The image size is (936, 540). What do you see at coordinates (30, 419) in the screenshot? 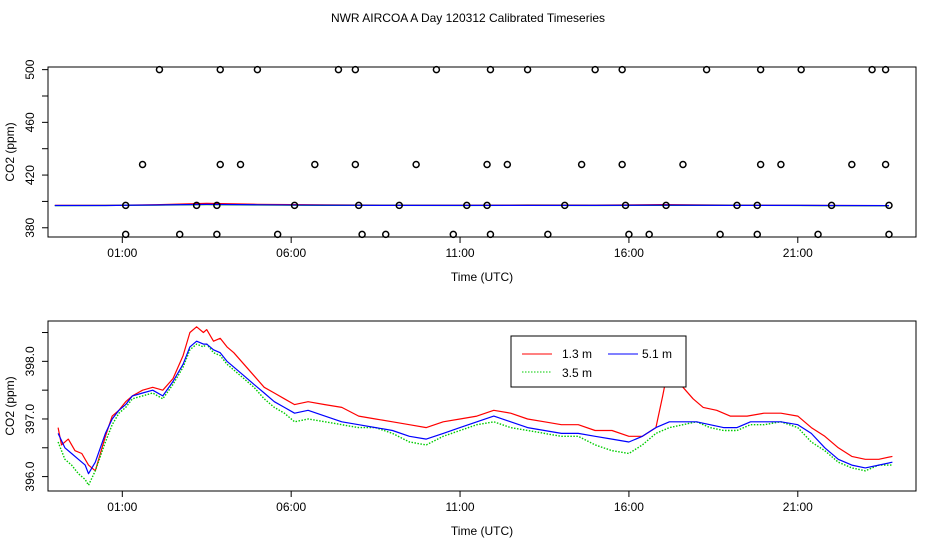
I see `bottom-y-tick-label: 397.0` at bounding box center [30, 419].